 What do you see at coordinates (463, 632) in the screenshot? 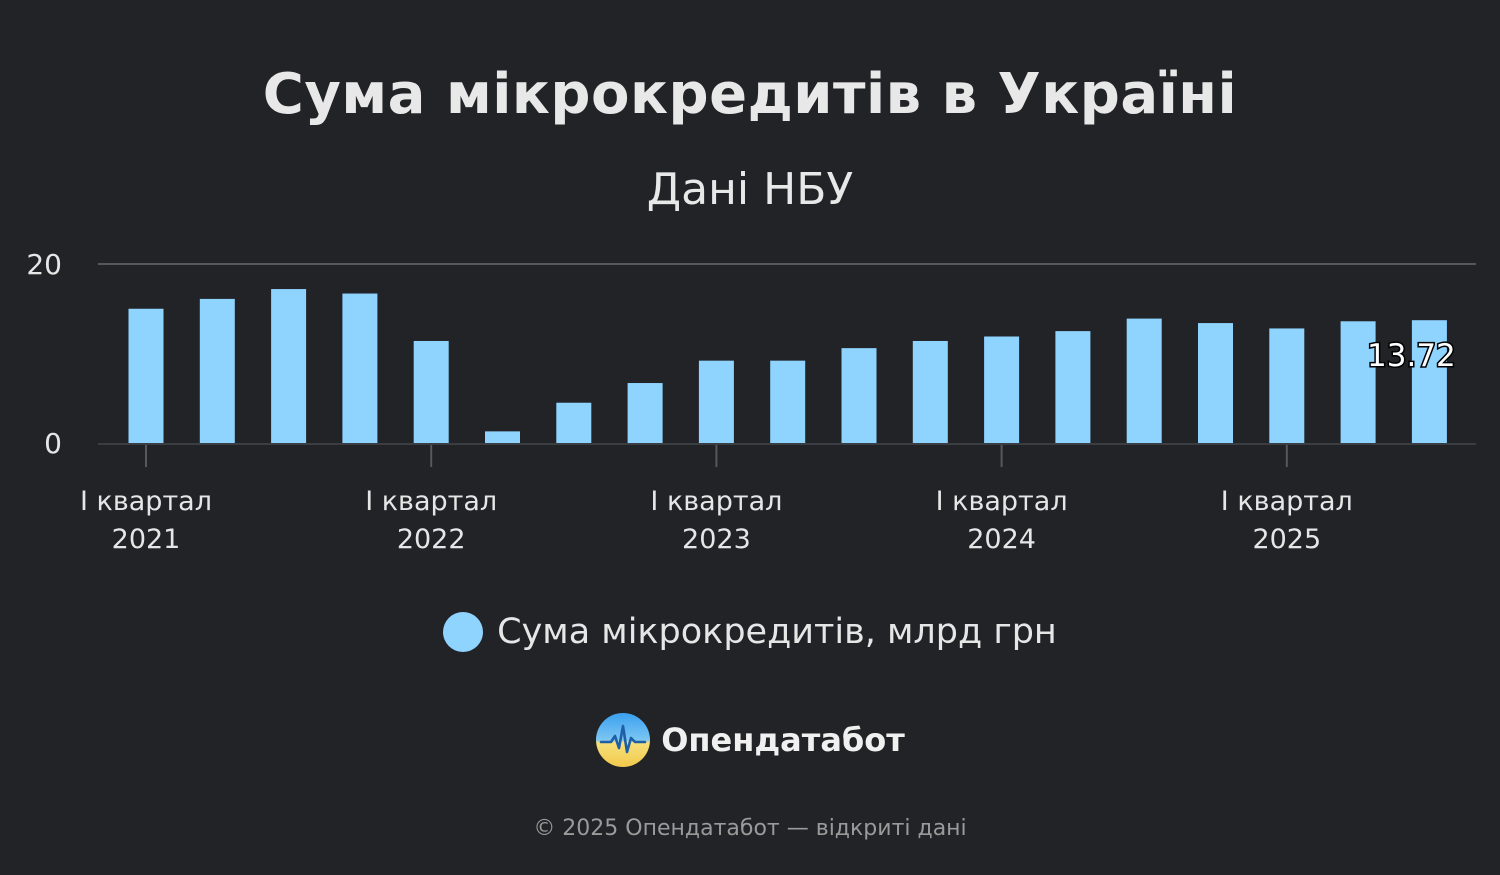
I see `legend-marker` at bounding box center [463, 632].